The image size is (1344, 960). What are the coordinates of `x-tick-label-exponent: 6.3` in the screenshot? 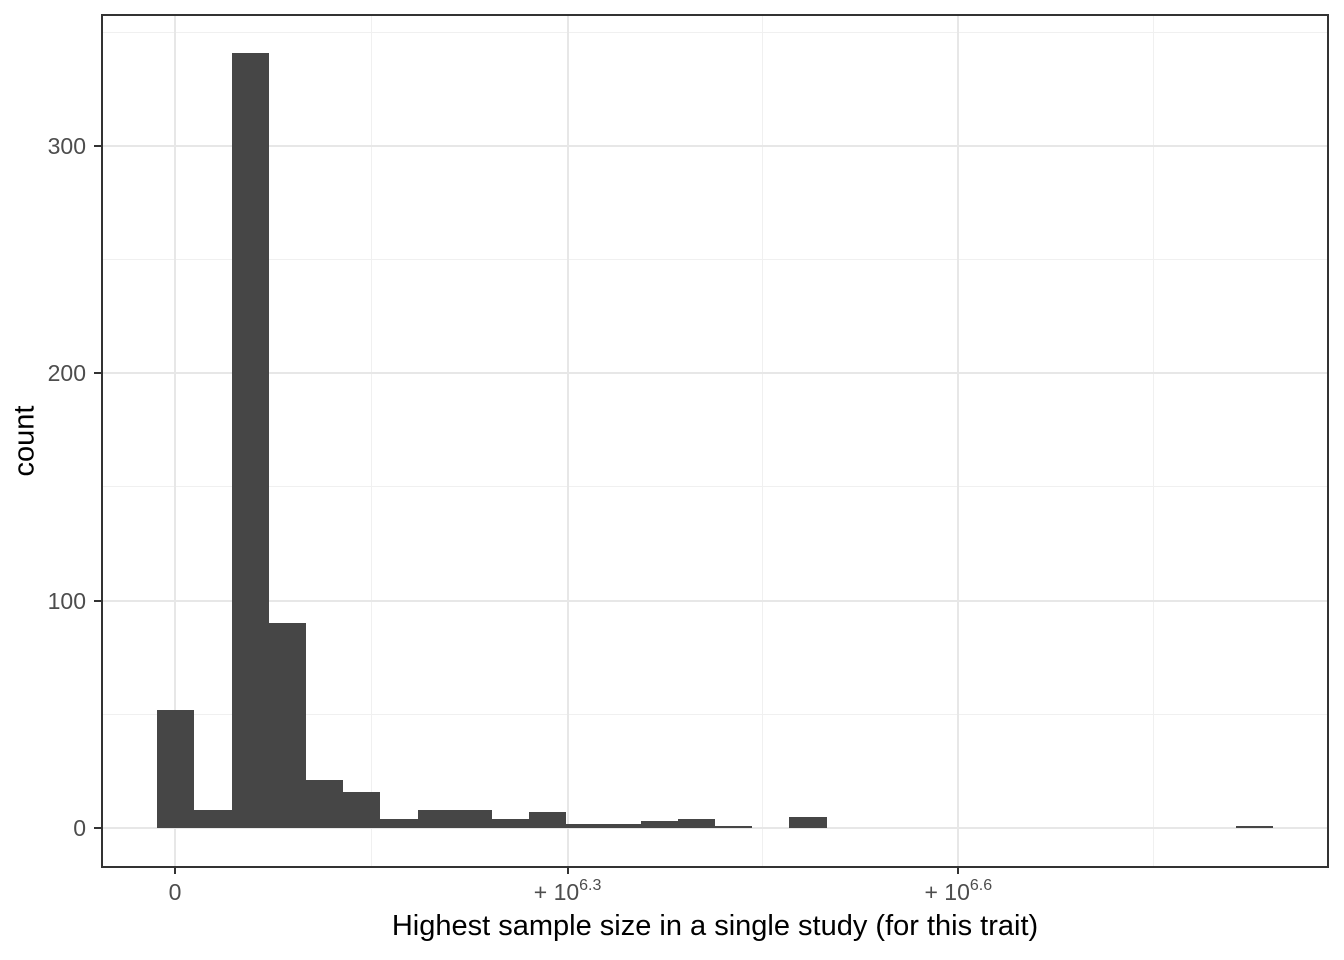 It's located at (590, 886).